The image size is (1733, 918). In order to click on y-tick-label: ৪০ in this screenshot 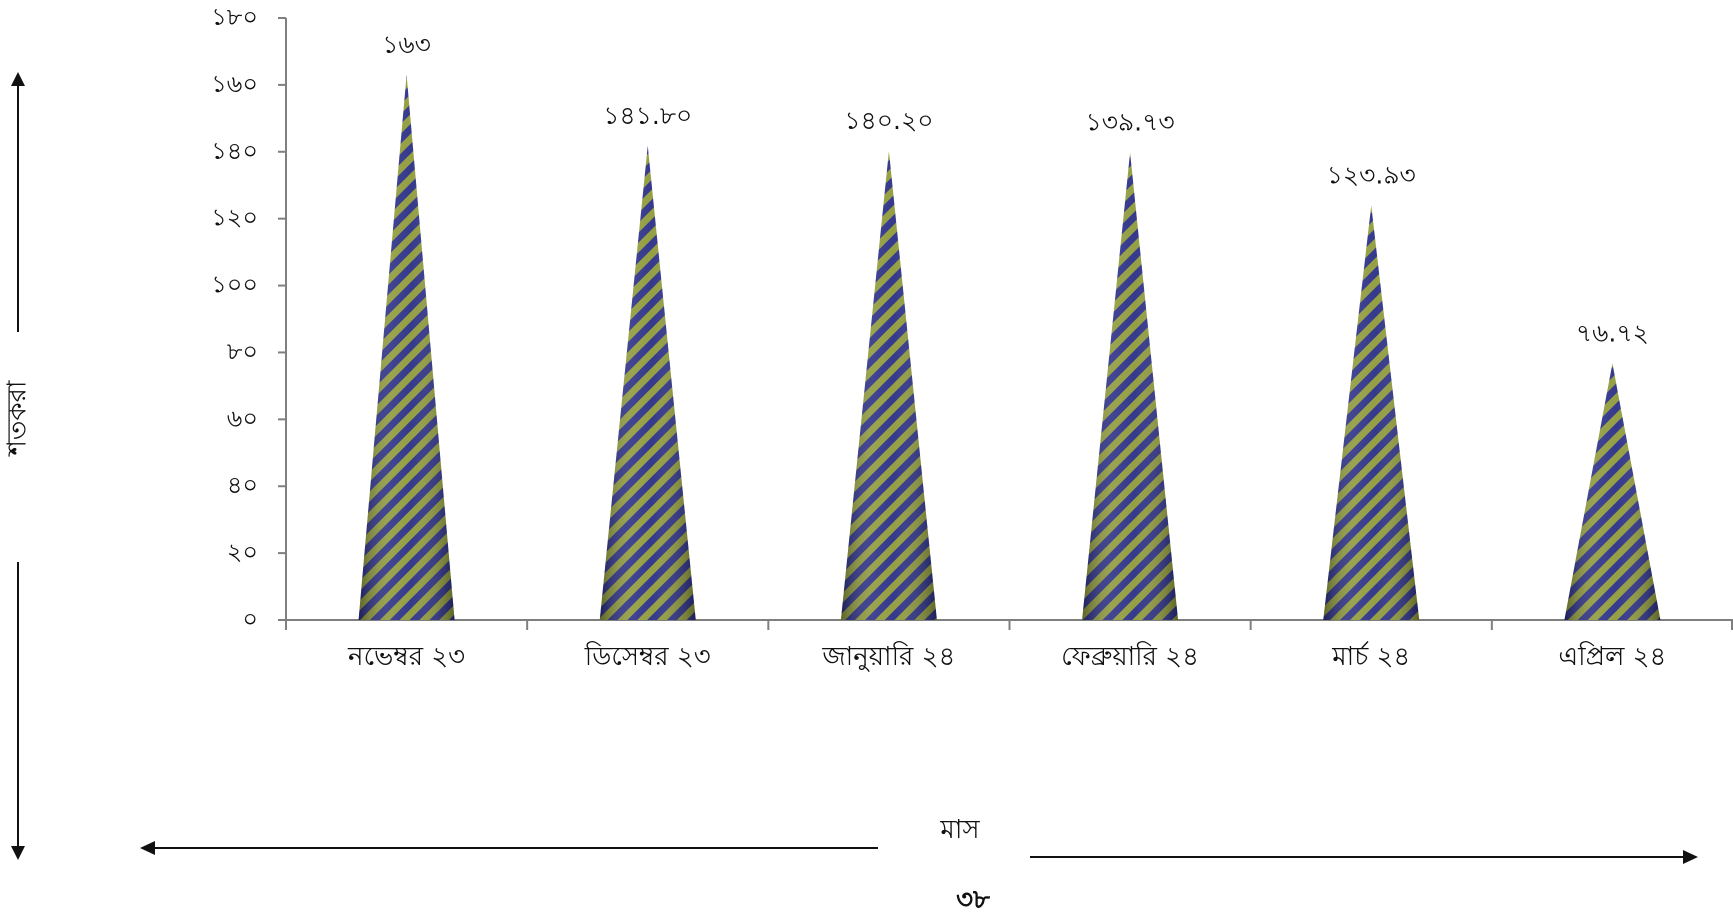, I will do `click(242, 485)`.